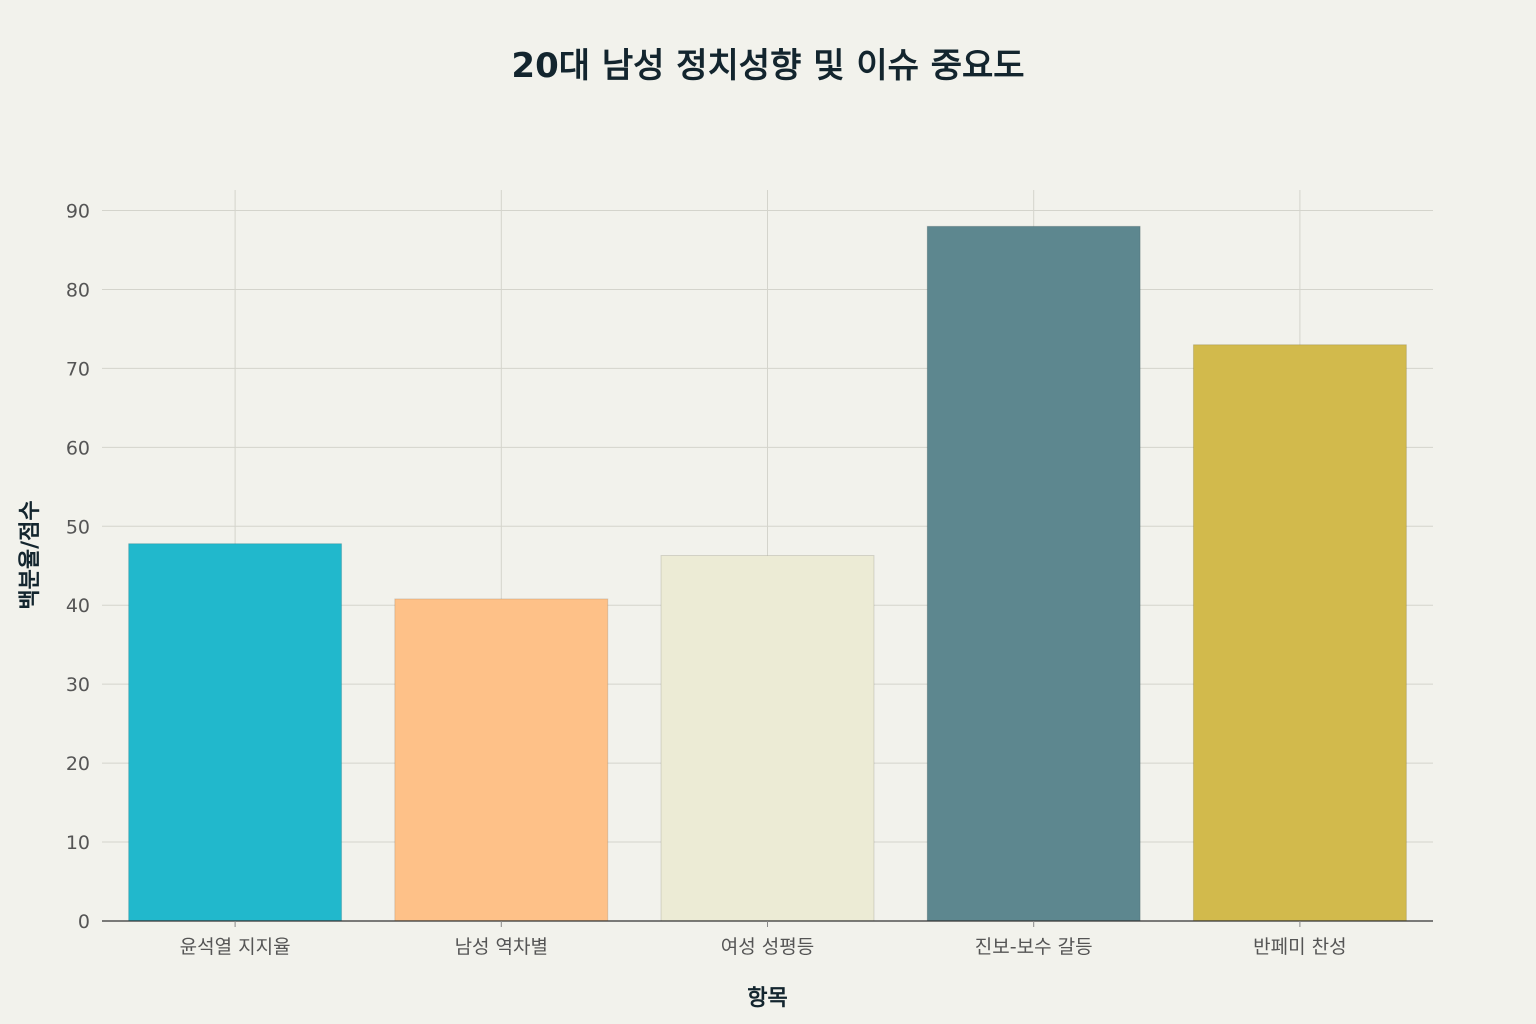 The image size is (1536, 1024). Describe the element at coordinates (1034, 947) in the screenshot. I see `x-tick-label: 진보-보수 갈등` at that location.